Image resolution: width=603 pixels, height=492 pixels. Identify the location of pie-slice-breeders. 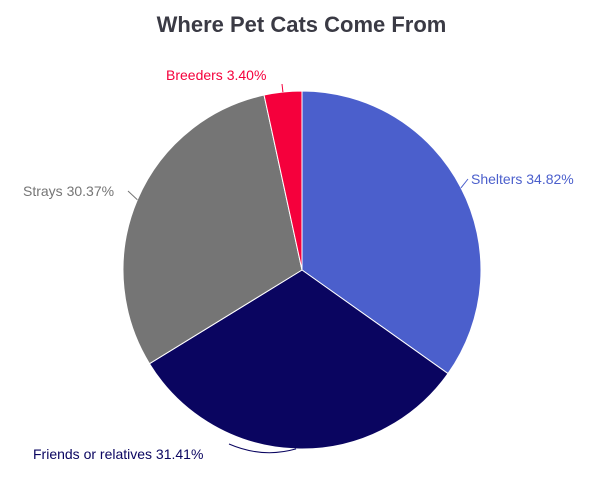
(283, 180).